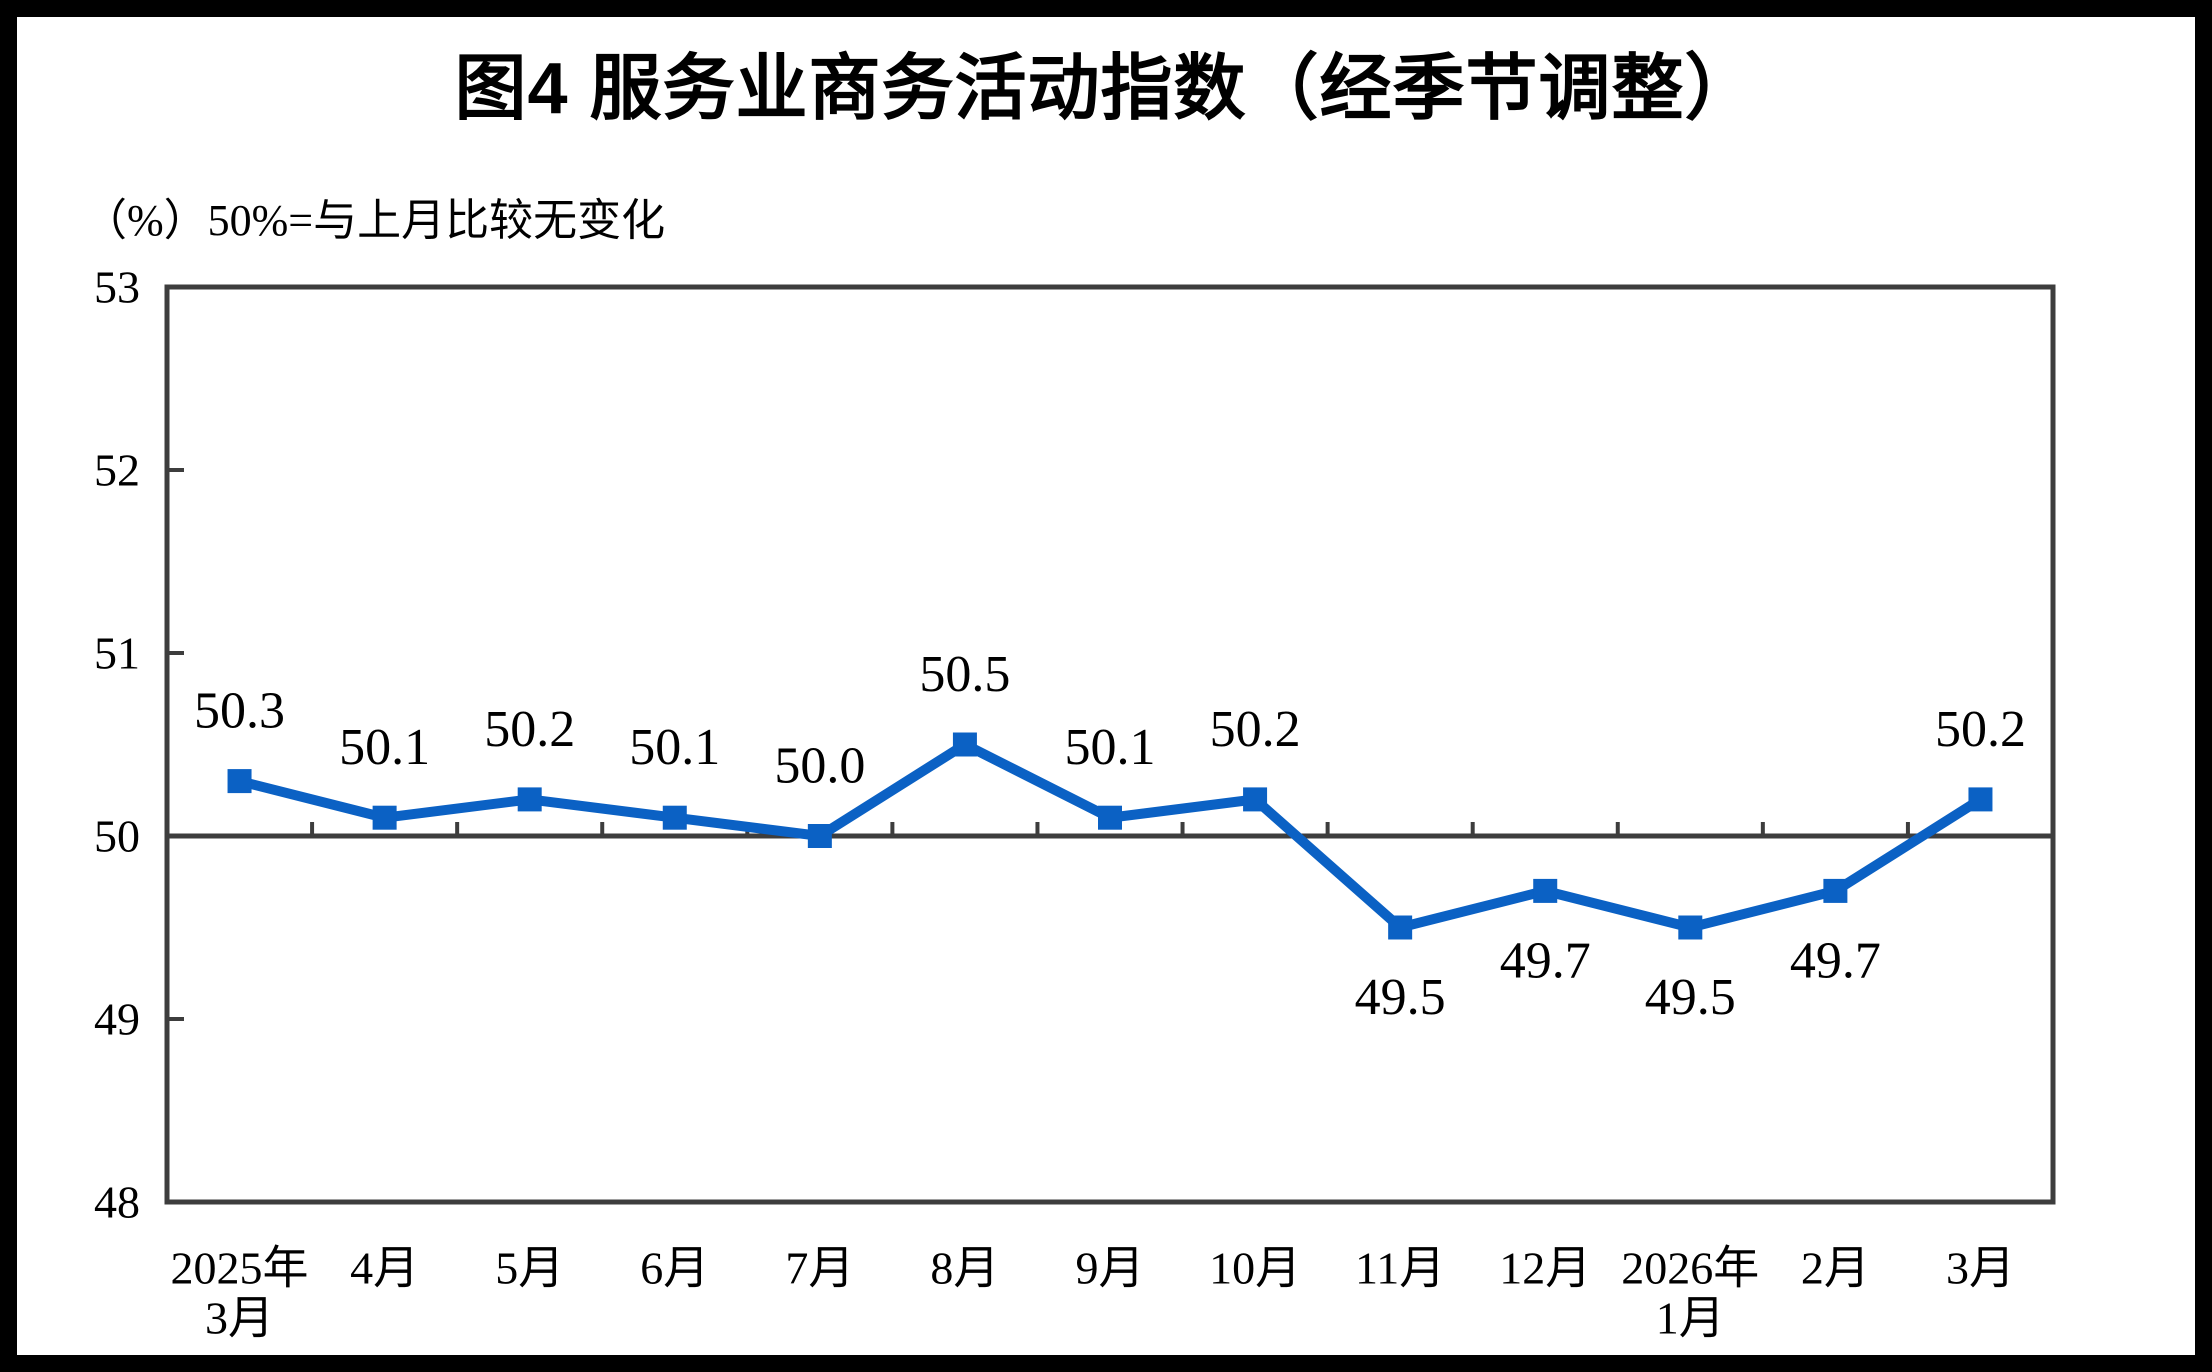 The height and width of the screenshot is (1372, 2212). What do you see at coordinates (1400, 1268) in the screenshot?
I see `x-axis-label: 11月` at bounding box center [1400, 1268].